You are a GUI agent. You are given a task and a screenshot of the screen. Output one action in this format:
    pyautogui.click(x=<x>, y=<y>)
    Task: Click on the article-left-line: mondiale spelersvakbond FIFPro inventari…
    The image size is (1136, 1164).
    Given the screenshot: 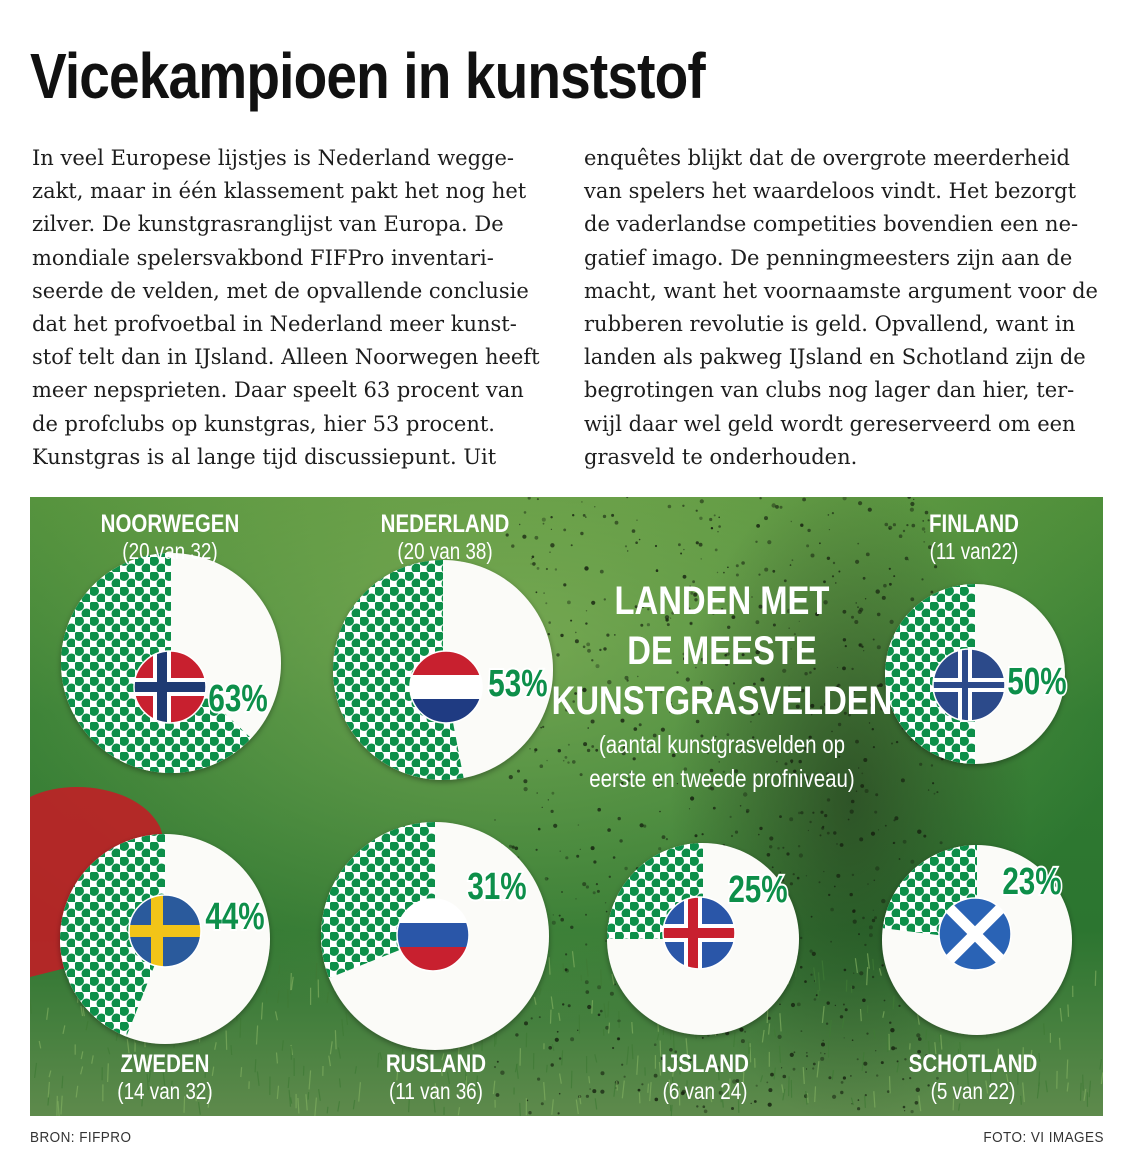 What is the action you would take?
    pyautogui.click(x=263, y=257)
    